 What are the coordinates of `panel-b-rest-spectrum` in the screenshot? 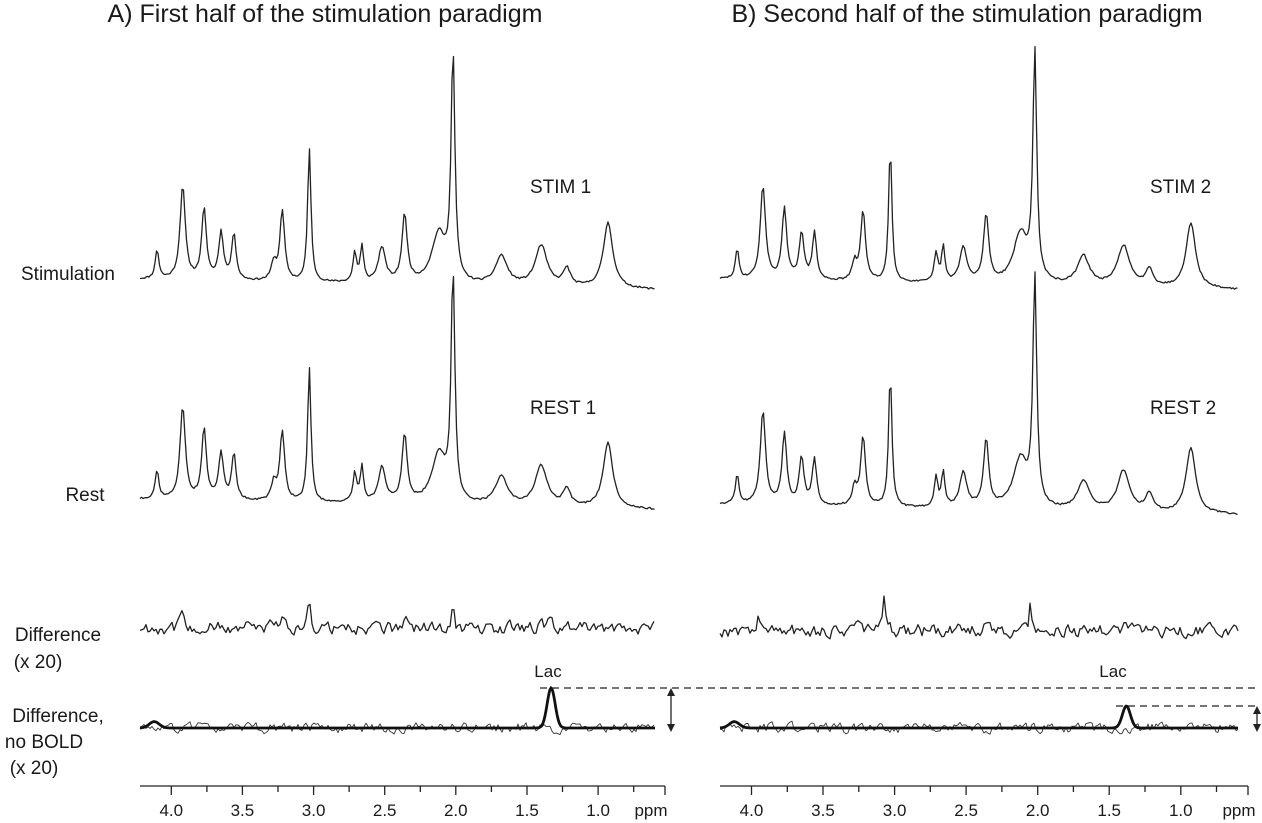 It's located at (978, 393).